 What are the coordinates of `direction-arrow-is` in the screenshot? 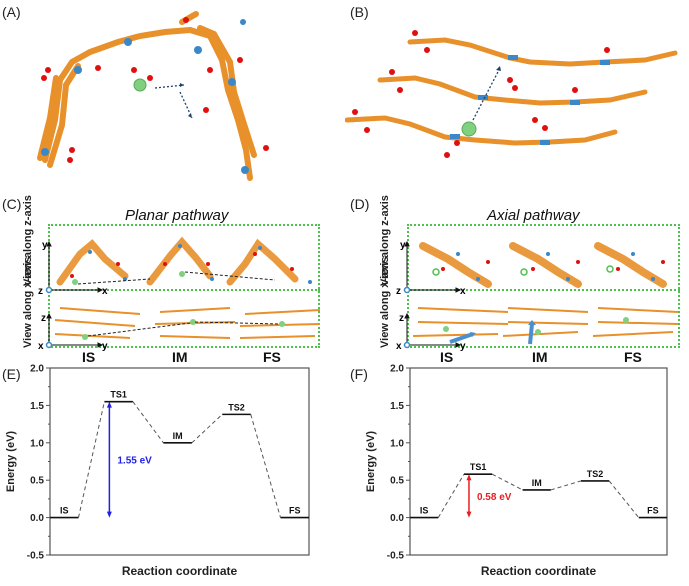 It's located at (461, 338).